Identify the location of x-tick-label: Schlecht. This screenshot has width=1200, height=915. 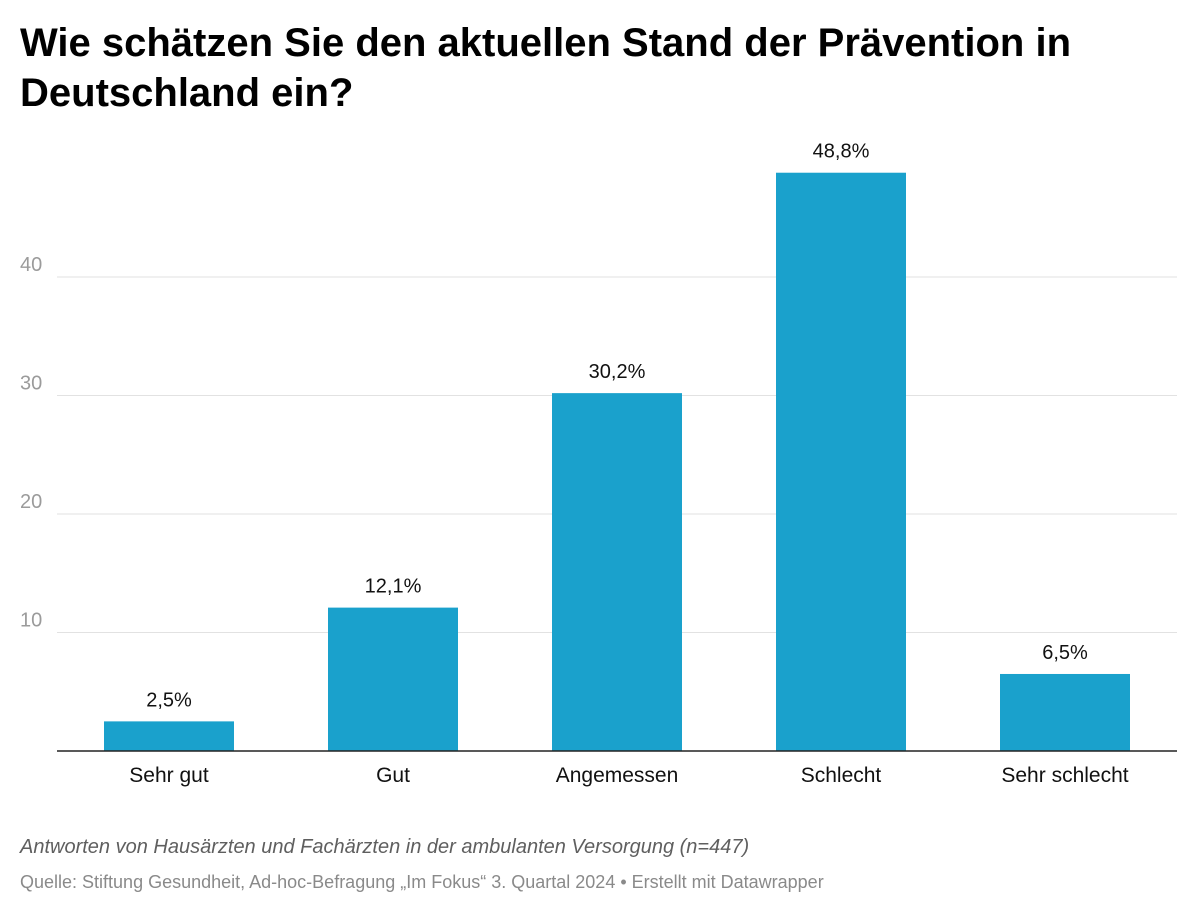
(841, 775).